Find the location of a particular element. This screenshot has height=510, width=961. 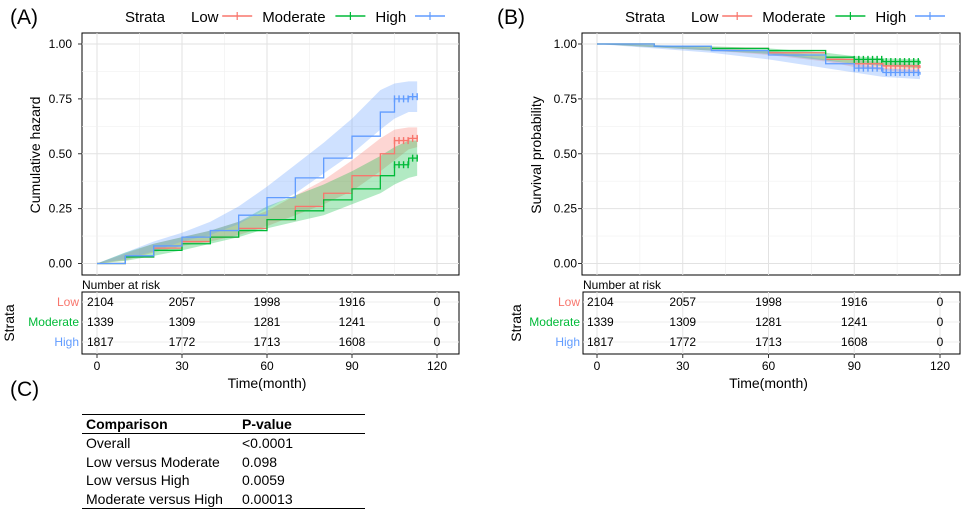

comparison-cell: Overall is located at coordinates (108, 443).